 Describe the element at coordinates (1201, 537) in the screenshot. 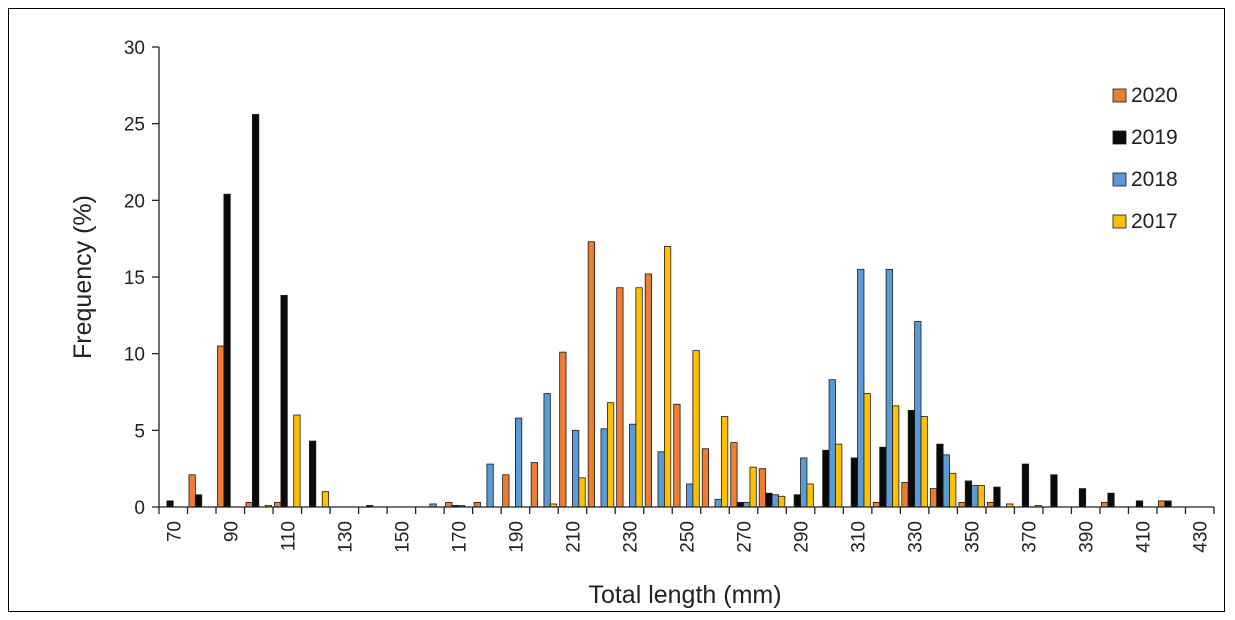

I see `x-tick-label: 430` at that location.